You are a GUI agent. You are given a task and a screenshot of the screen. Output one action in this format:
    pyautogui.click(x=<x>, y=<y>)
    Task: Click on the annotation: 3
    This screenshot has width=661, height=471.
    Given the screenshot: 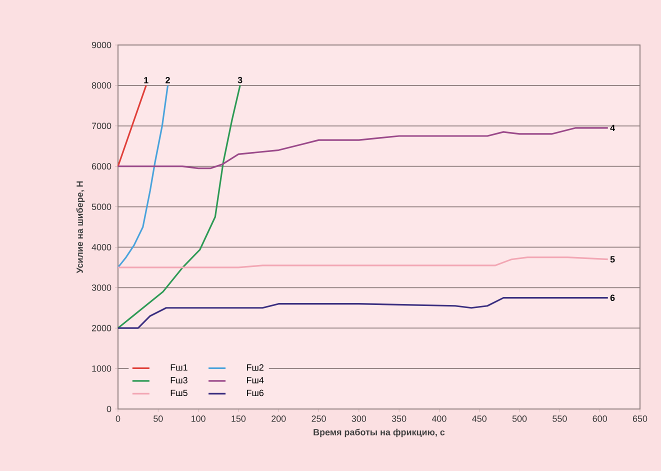 What is the action you would take?
    pyautogui.click(x=240, y=80)
    